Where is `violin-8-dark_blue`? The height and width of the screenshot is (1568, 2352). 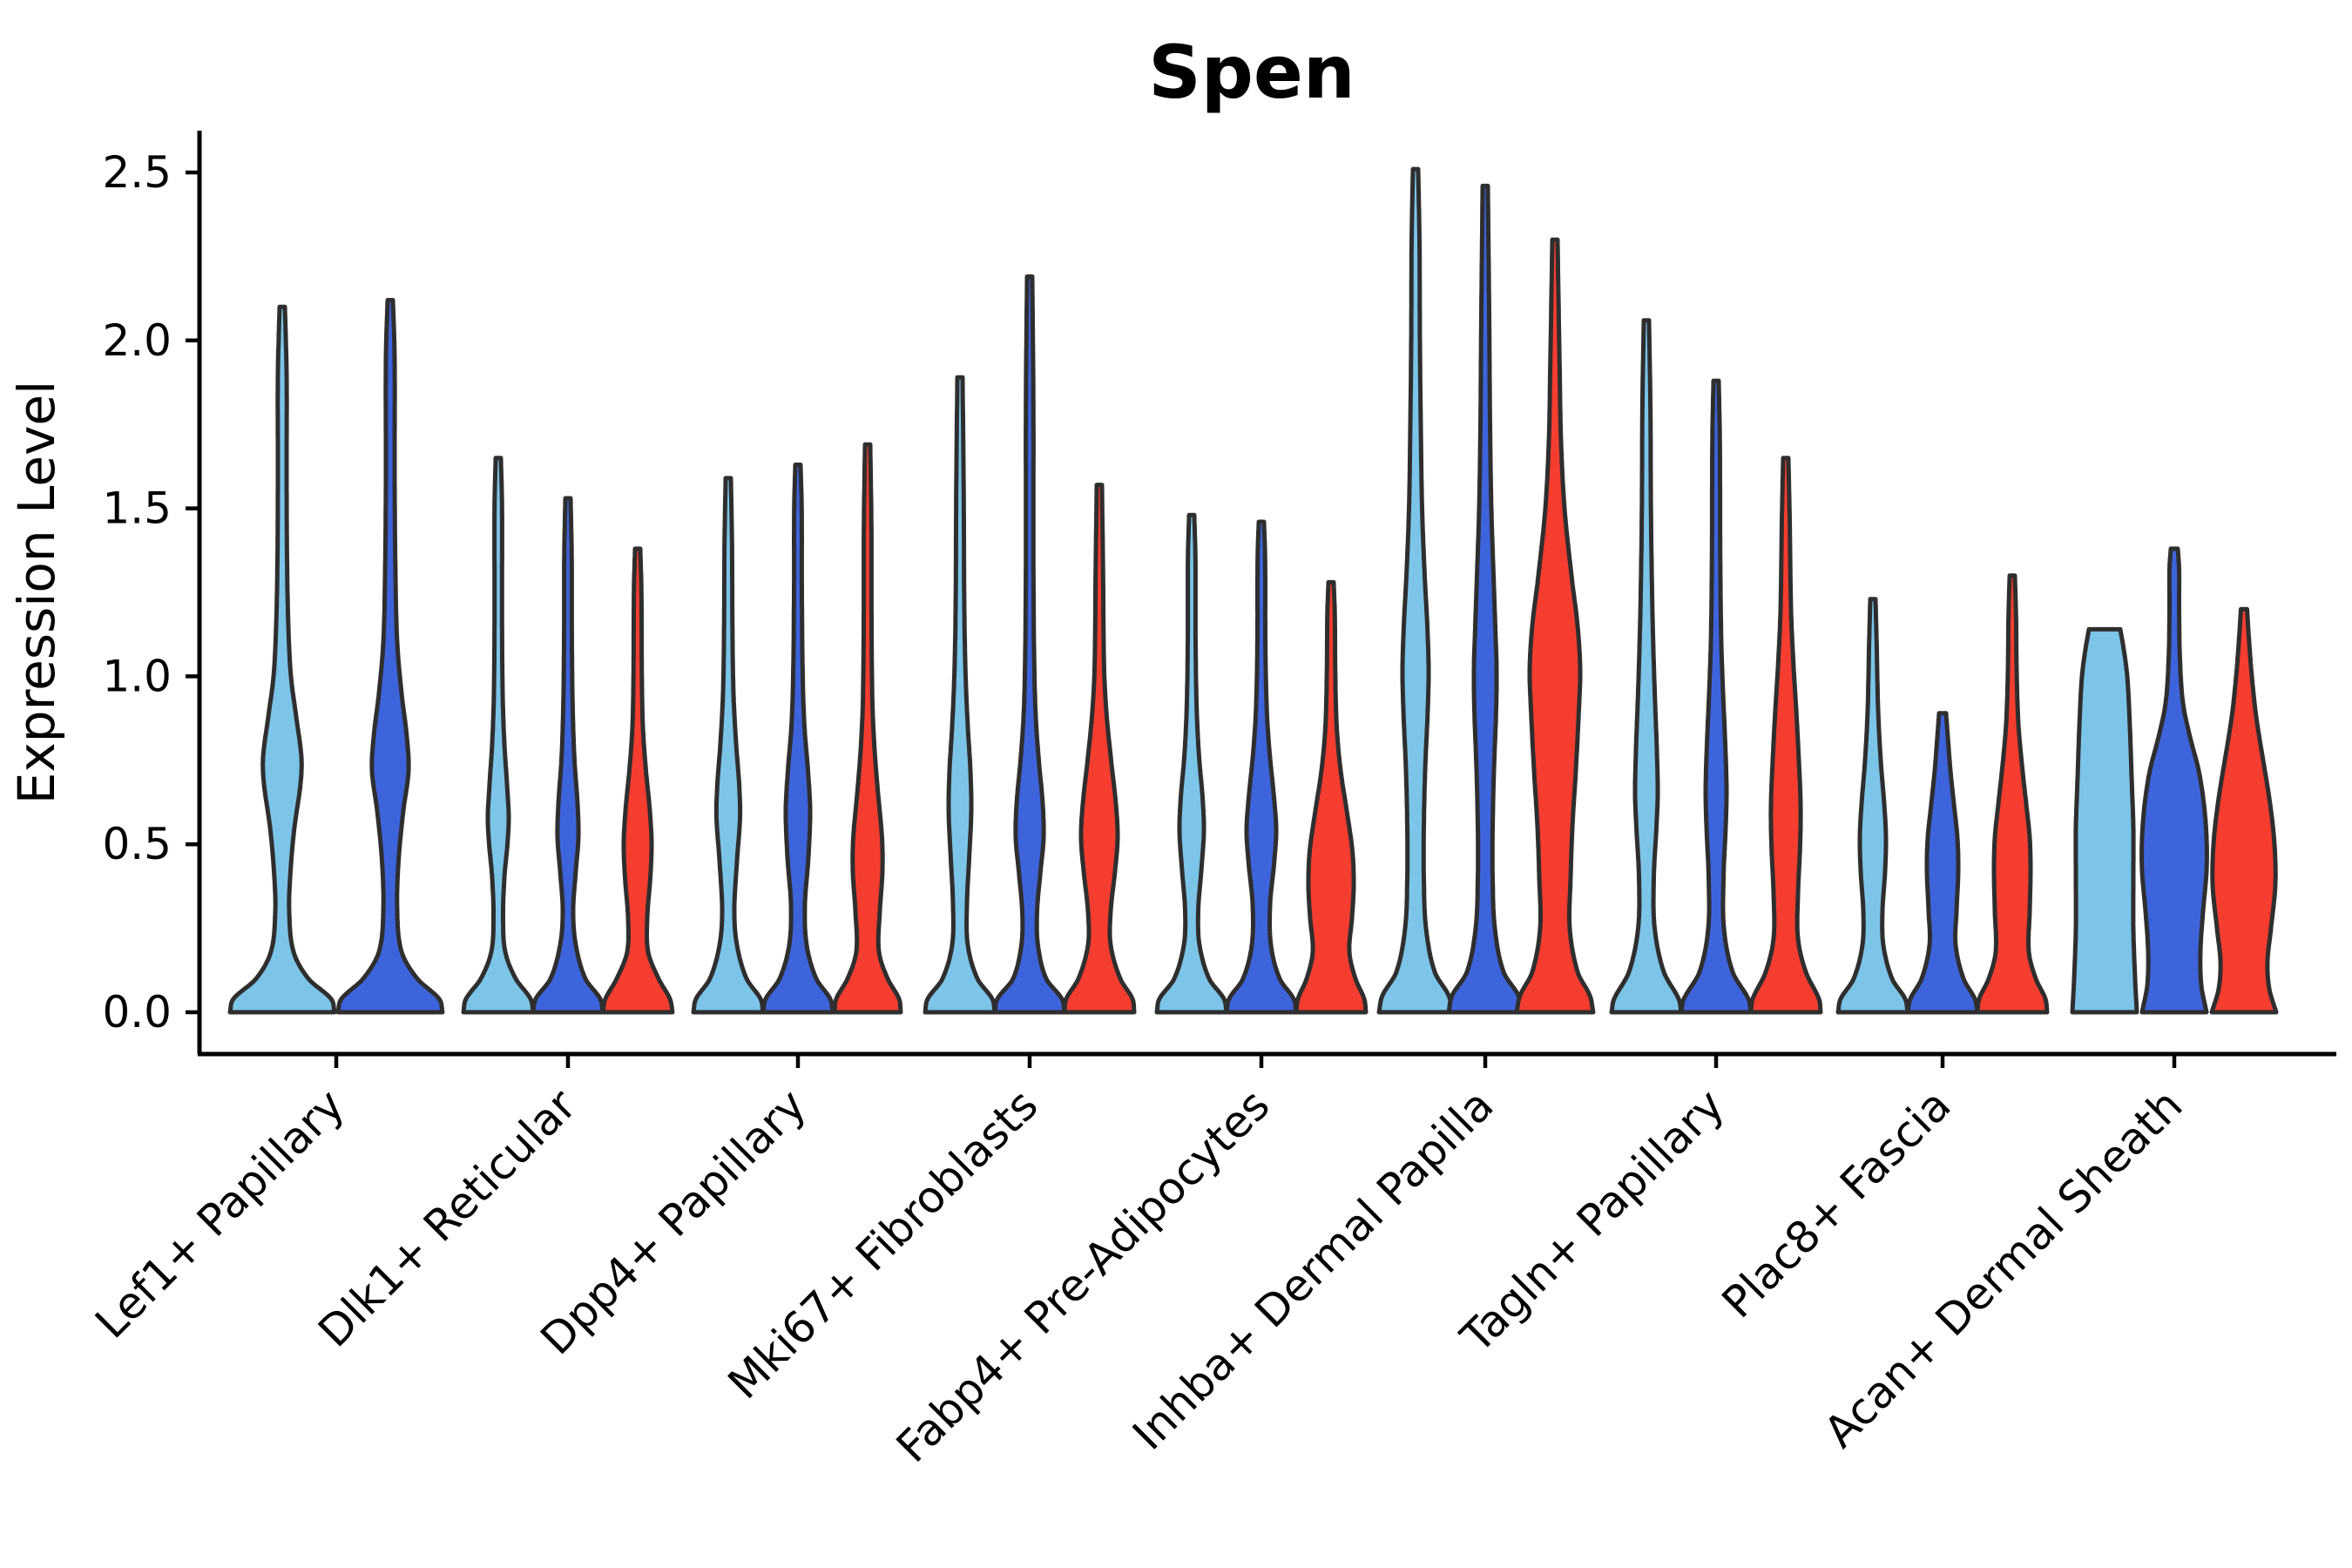
violin-8-dark_blue is located at coordinates (1943, 863).